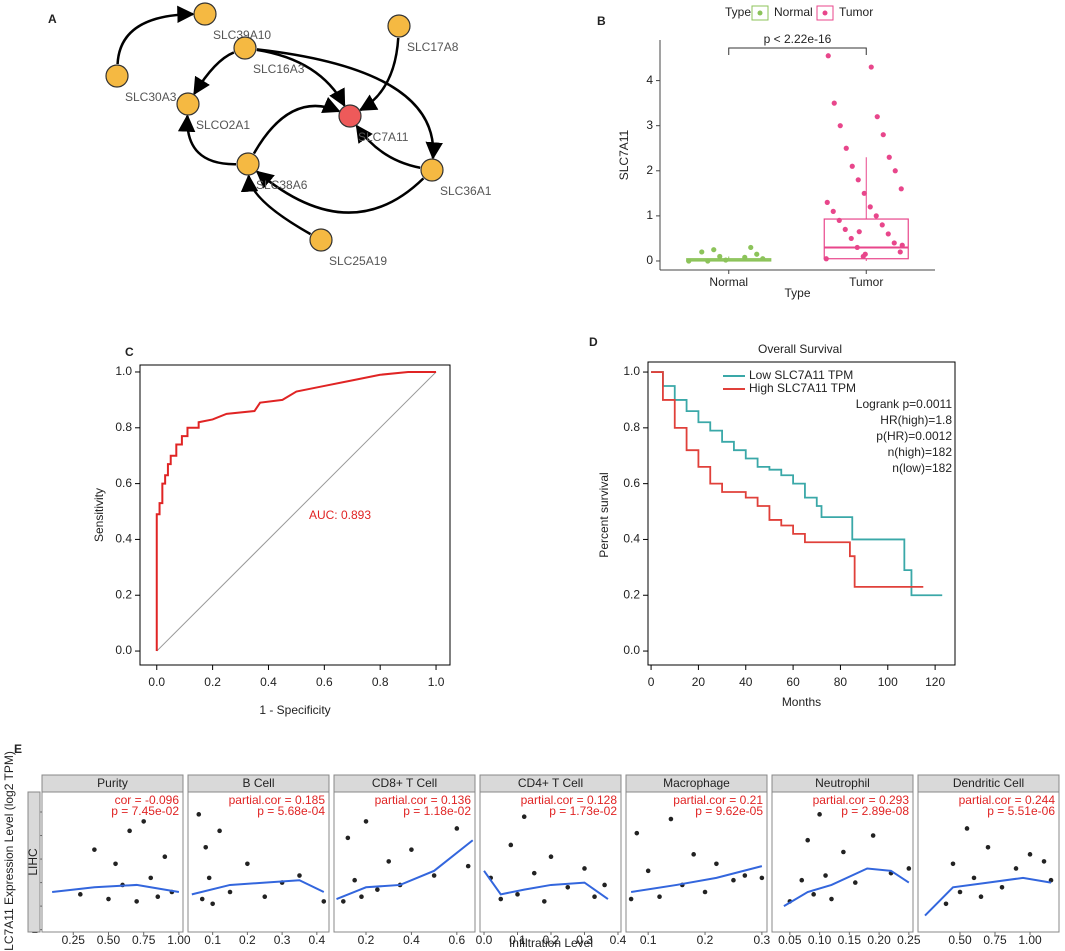  Describe the element at coordinates (212, 940) in the screenshot. I see `x-tick-label: 0.1` at that location.